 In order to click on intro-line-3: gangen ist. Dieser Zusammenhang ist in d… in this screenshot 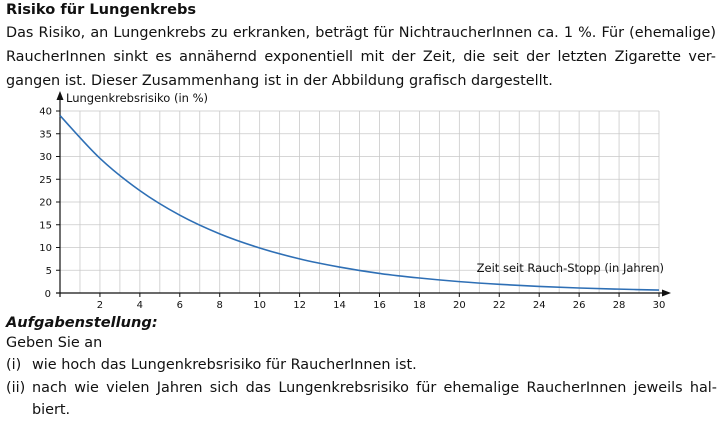, I will do `click(279, 81)`.